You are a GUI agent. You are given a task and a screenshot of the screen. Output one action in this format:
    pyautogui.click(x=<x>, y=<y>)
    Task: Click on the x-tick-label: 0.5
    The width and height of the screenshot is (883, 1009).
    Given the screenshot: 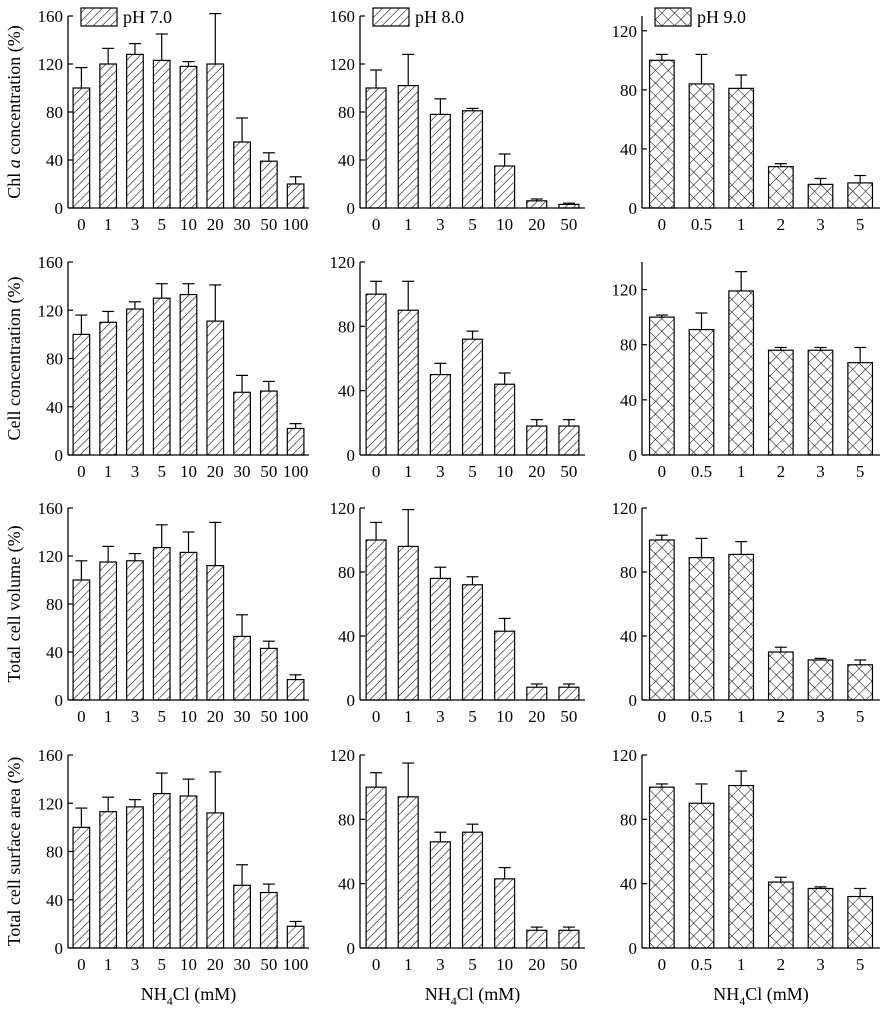 What is the action you would take?
    pyautogui.click(x=701, y=716)
    